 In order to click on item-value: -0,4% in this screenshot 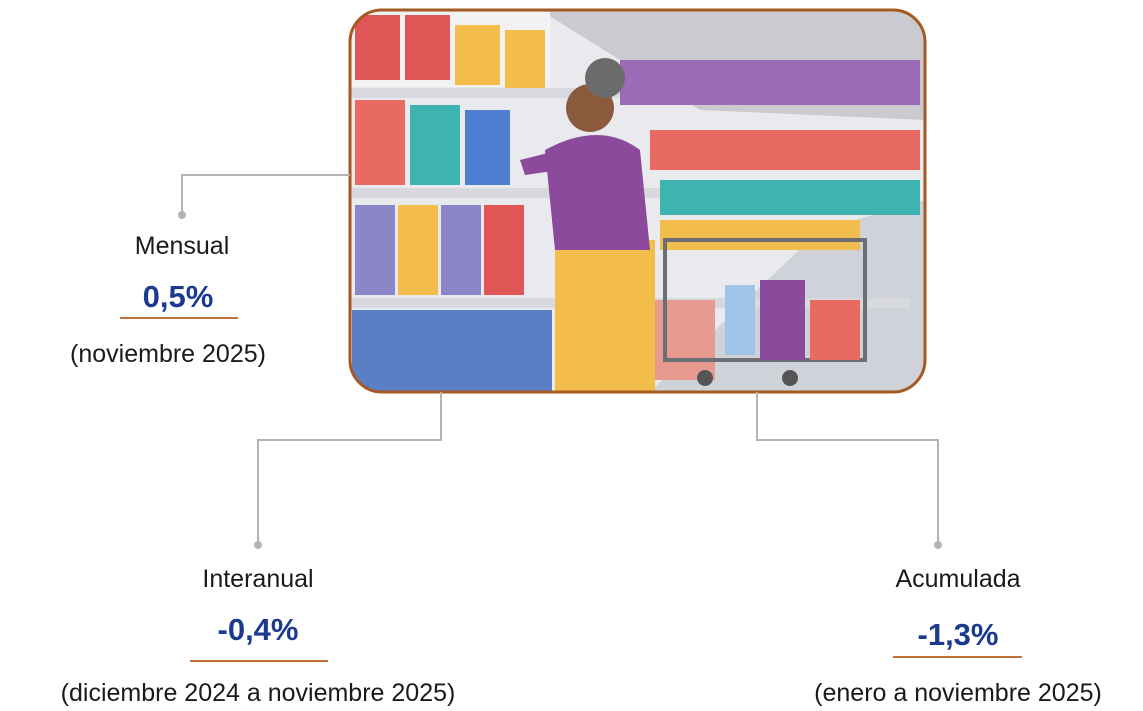, I will do `click(258, 629)`.